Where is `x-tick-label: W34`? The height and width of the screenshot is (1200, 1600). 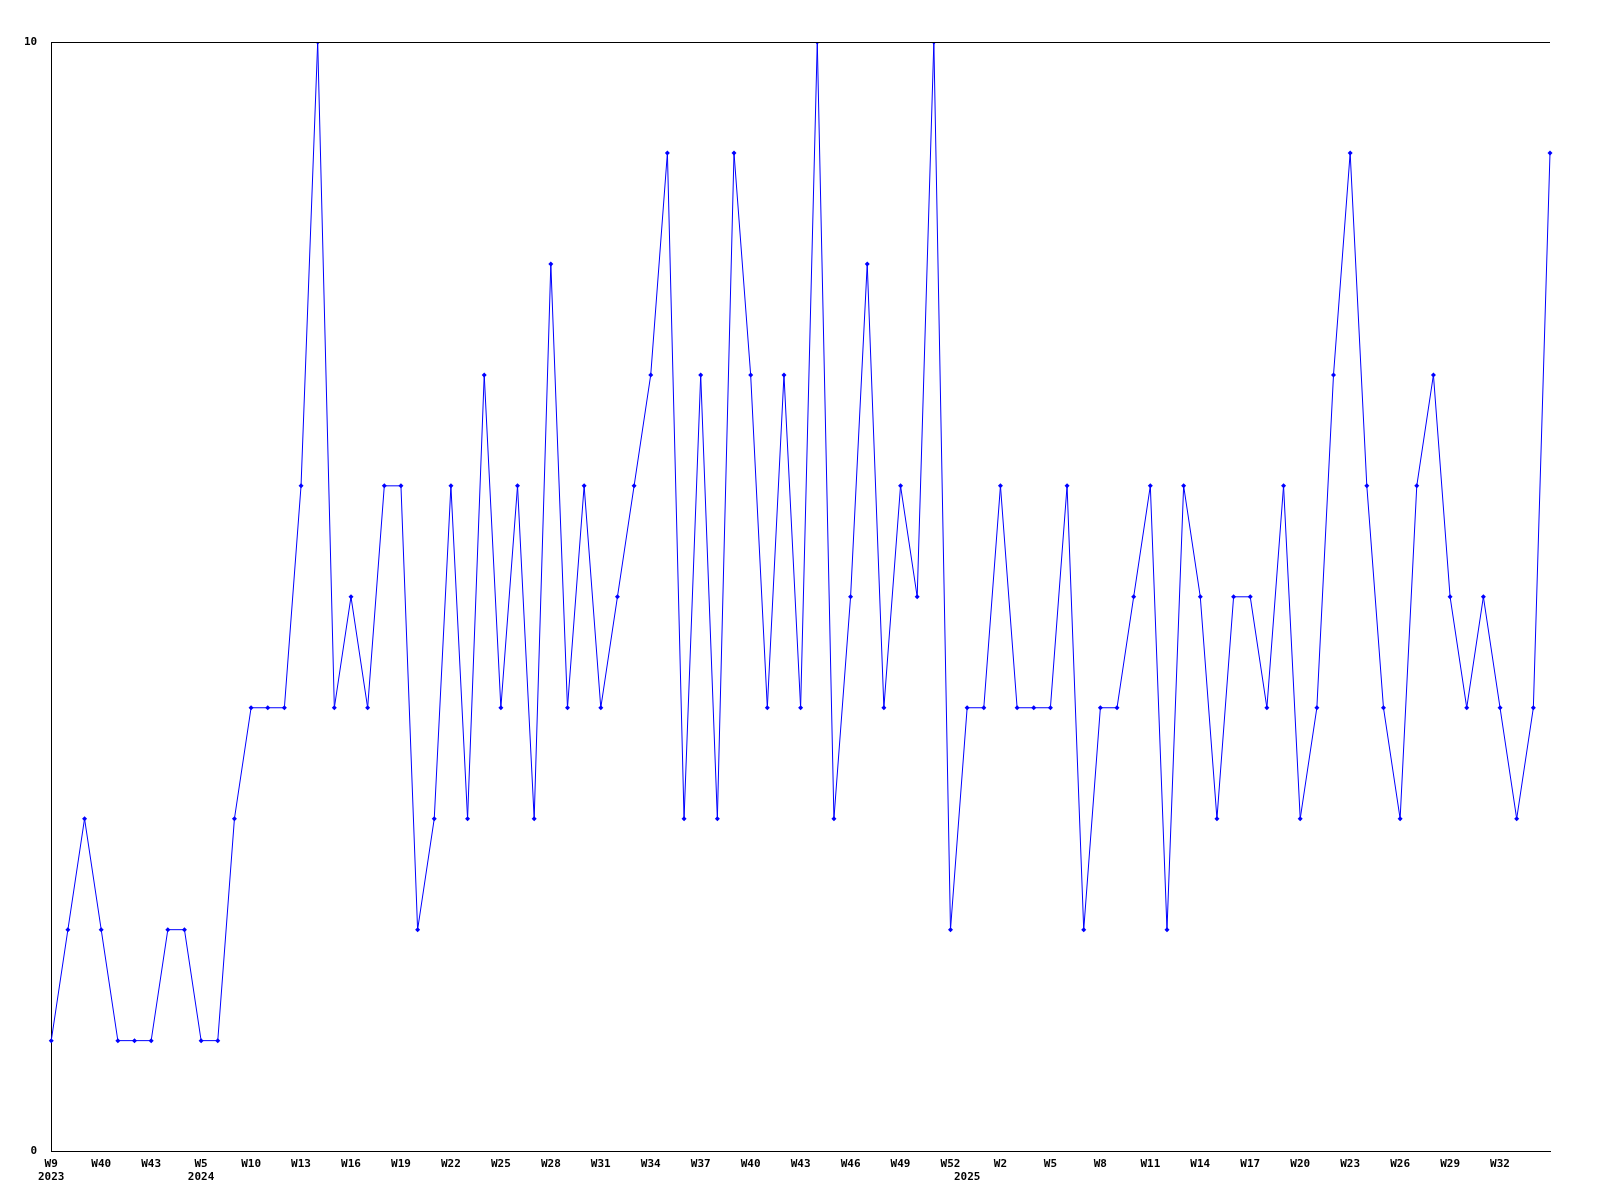 x-tick-label: W34 is located at coordinates (651, 1164).